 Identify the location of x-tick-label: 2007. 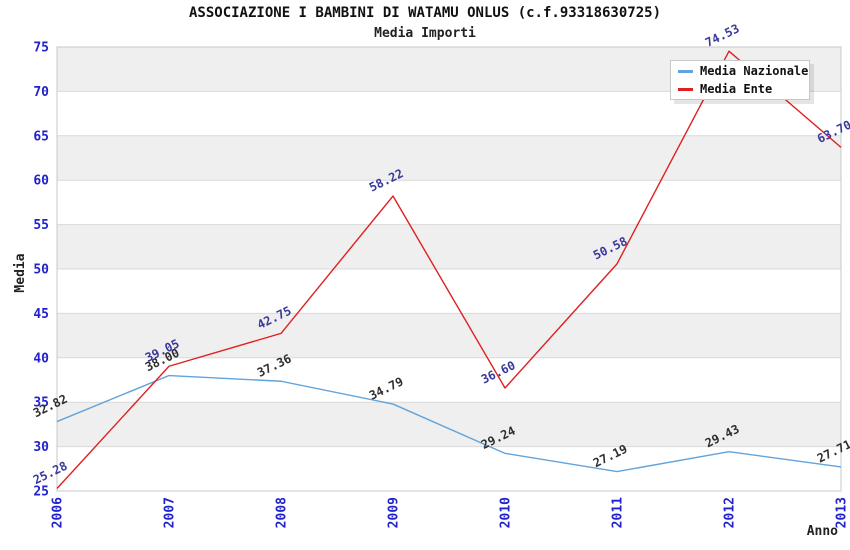
(170, 512).